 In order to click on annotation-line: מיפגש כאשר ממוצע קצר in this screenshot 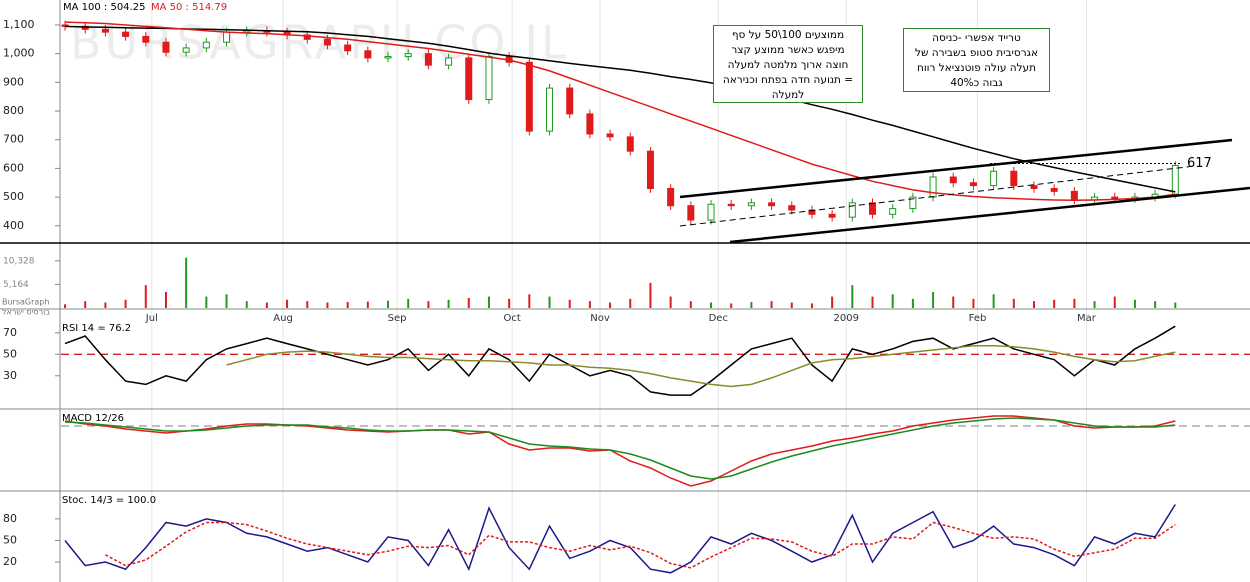, I will do `click(788, 50)`.